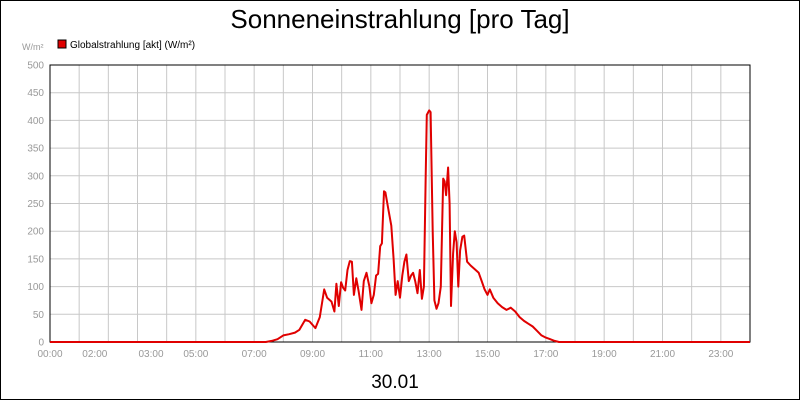 Image resolution: width=800 pixels, height=400 pixels. What do you see at coordinates (151, 354) in the screenshot?
I see `x-tick-label: 03:00` at bounding box center [151, 354].